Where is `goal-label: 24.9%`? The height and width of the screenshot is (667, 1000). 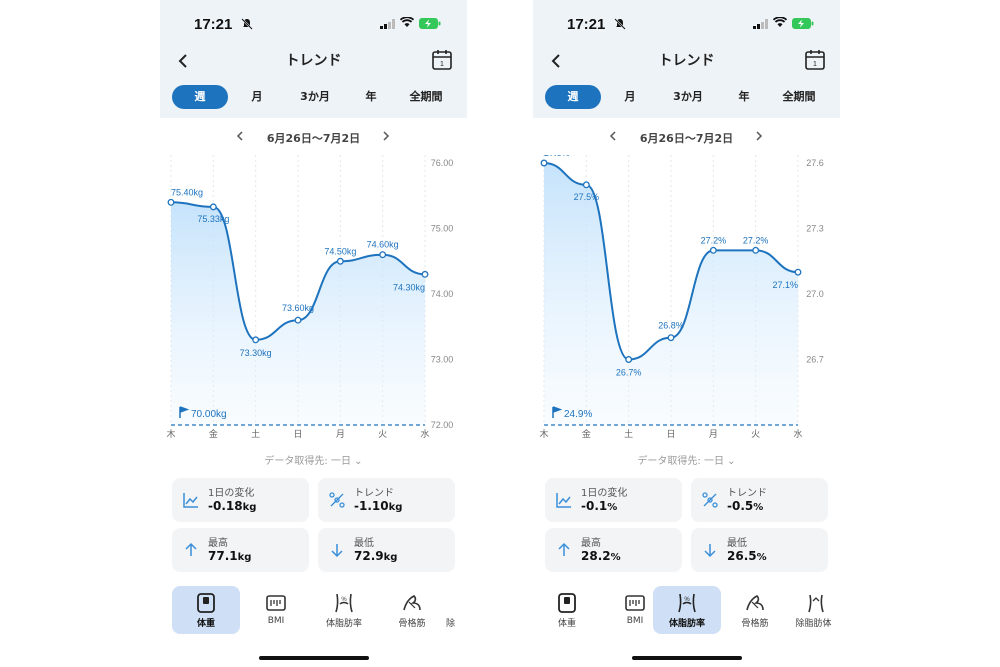
goal-label: 24.9% is located at coordinates (578, 414).